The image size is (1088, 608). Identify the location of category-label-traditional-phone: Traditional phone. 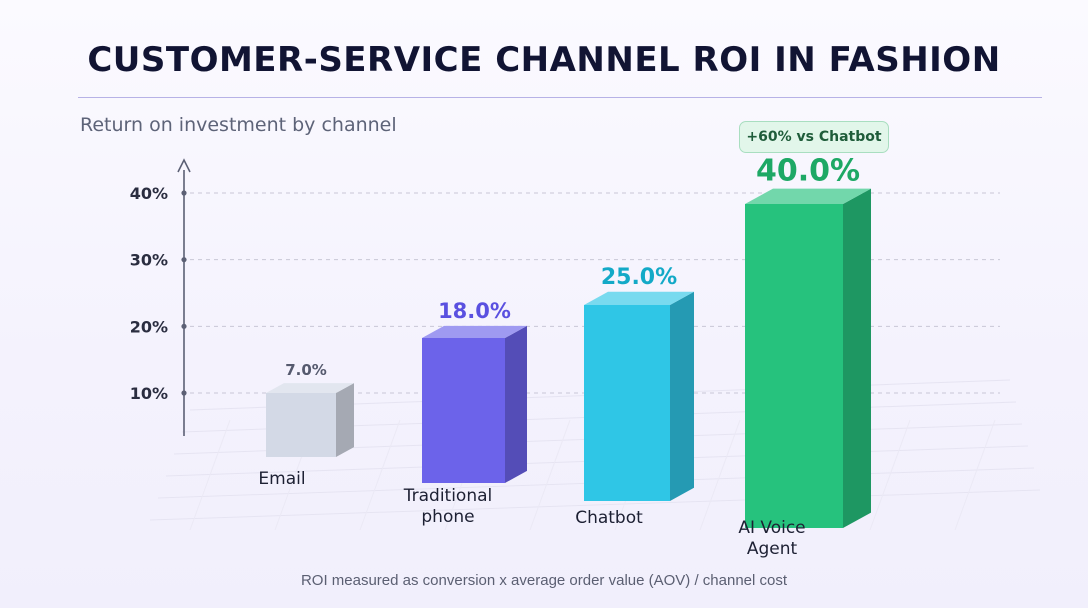
(448, 506).